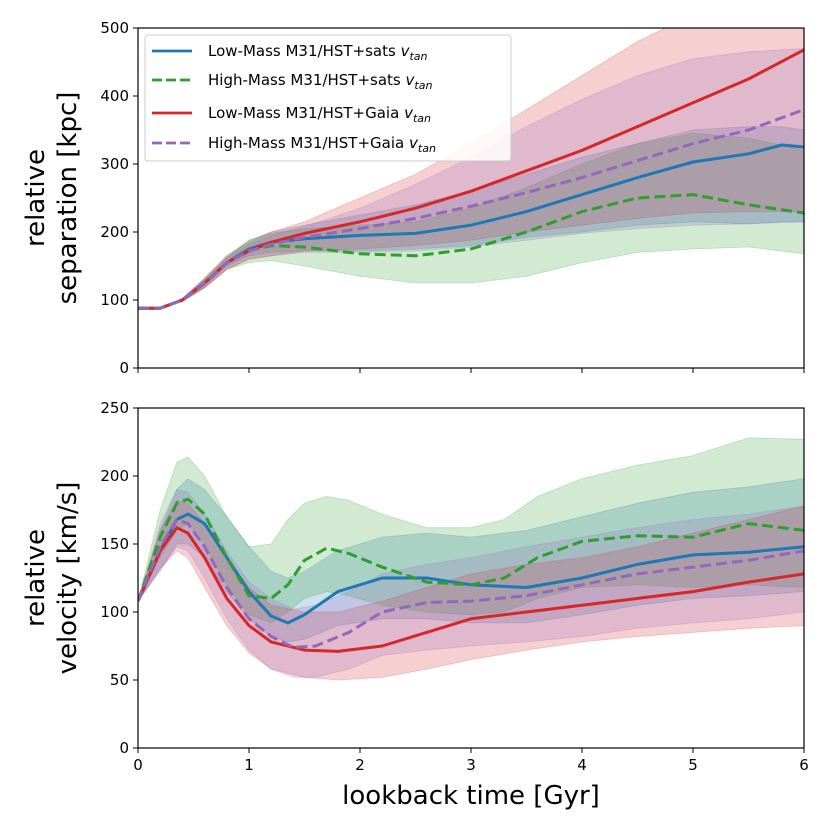 The height and width of the screenshot is (830, 830). I want to click on bottom-ylabel-line2: velocity [km/s], so click(68, 578).